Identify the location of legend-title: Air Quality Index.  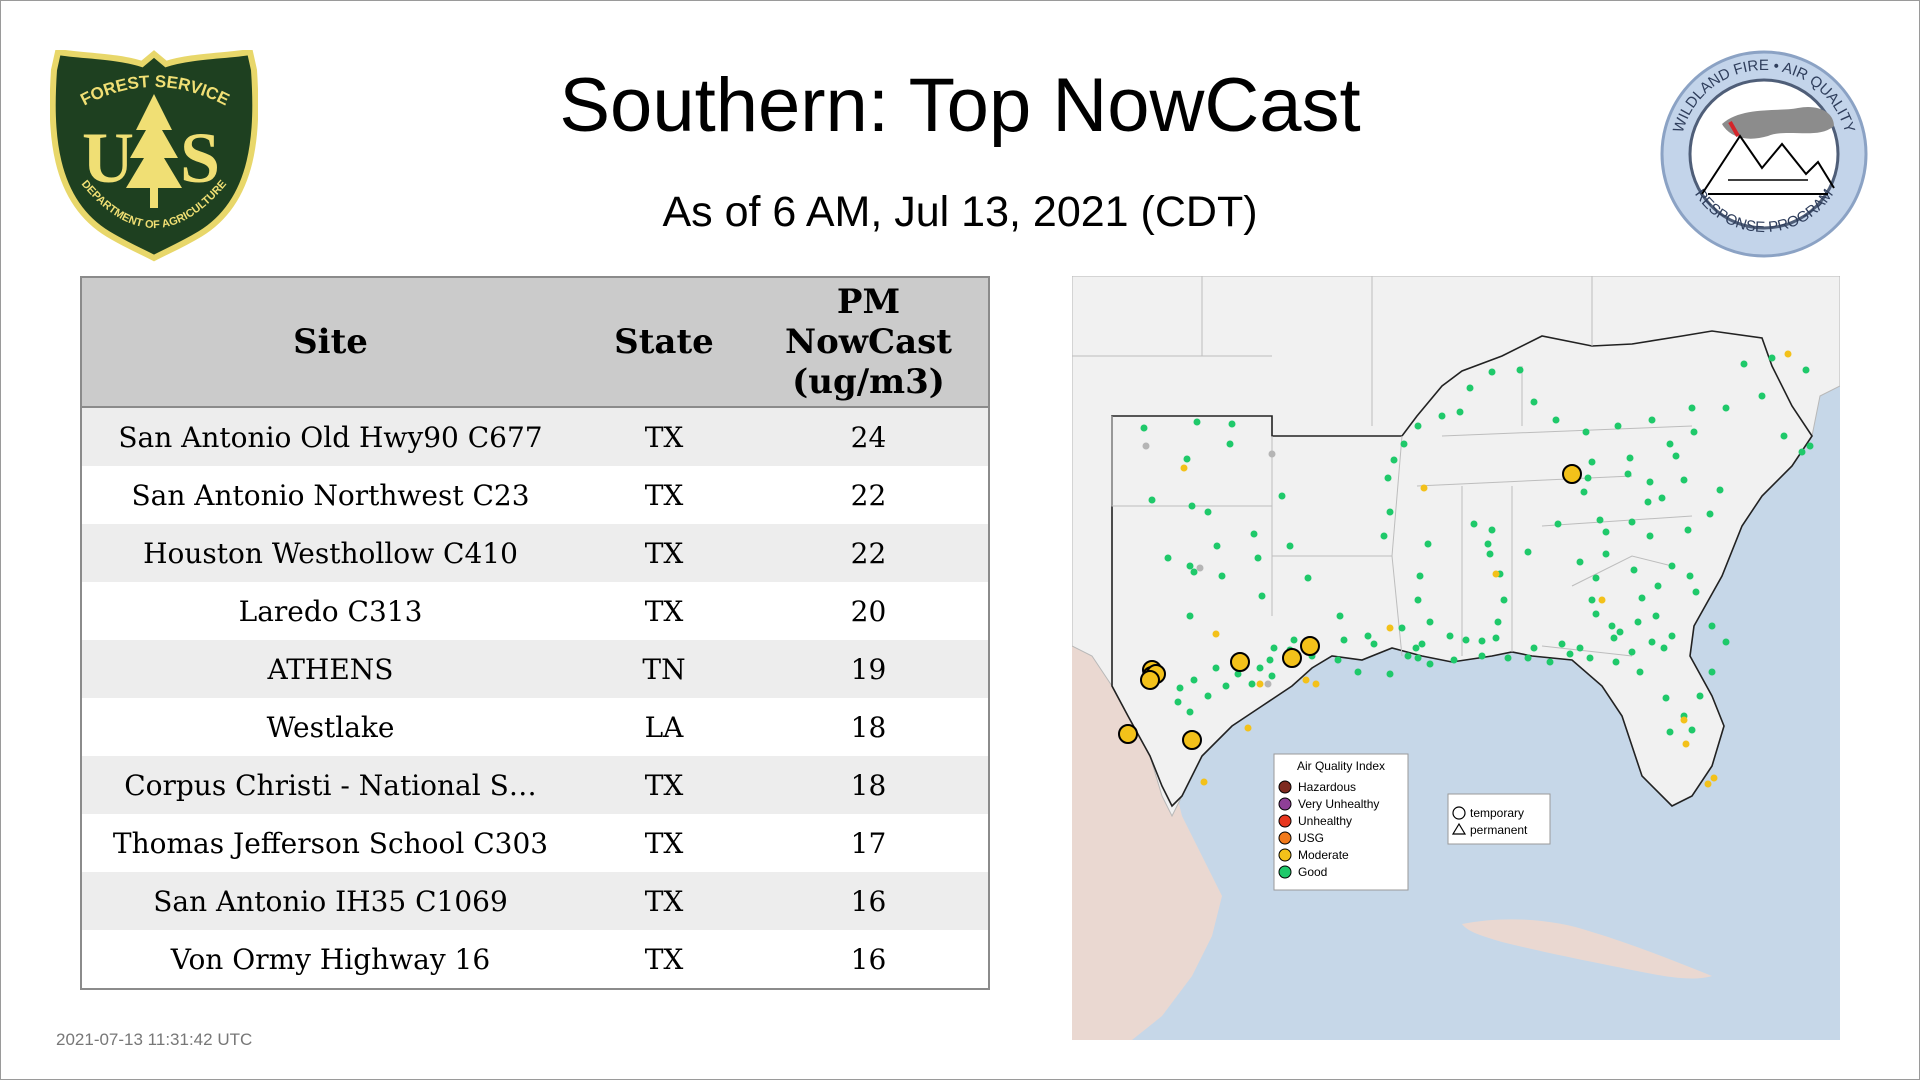
(1341, 766).